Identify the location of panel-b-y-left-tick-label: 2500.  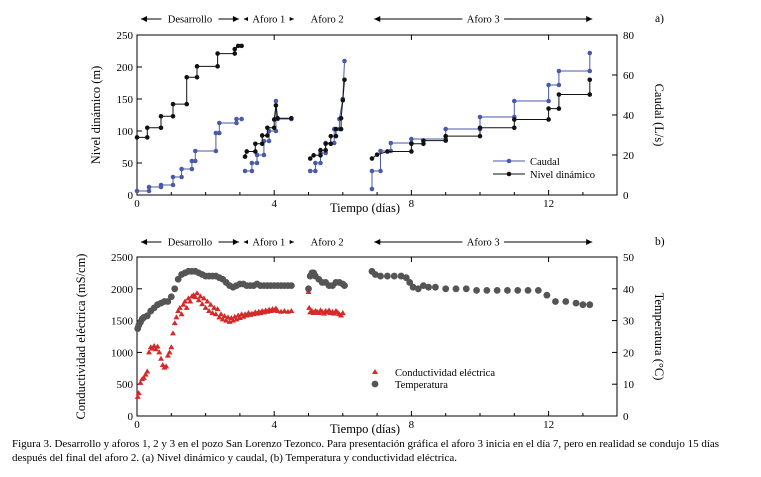
(122, 258).